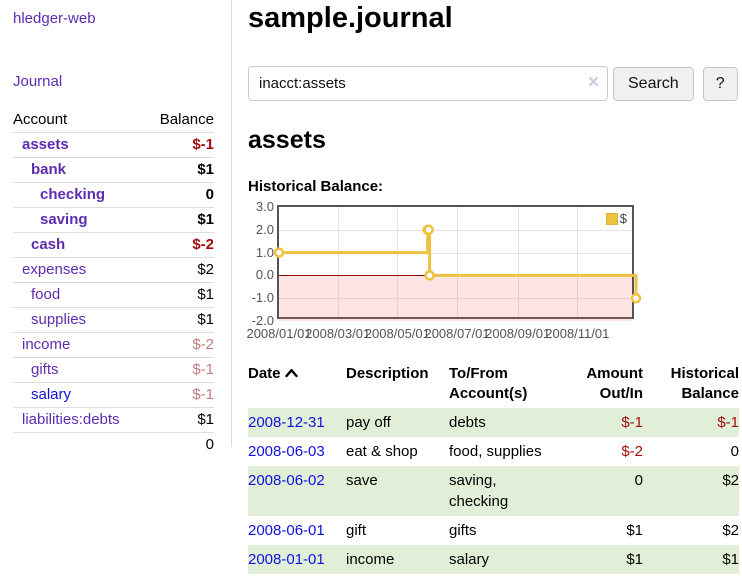 Image resolution: width=742 pixels, height=582 pixels. What do you see at coordinates (623, 218) in the screenshot?
I see `legend-label: $` at bounding box center [623, 218].